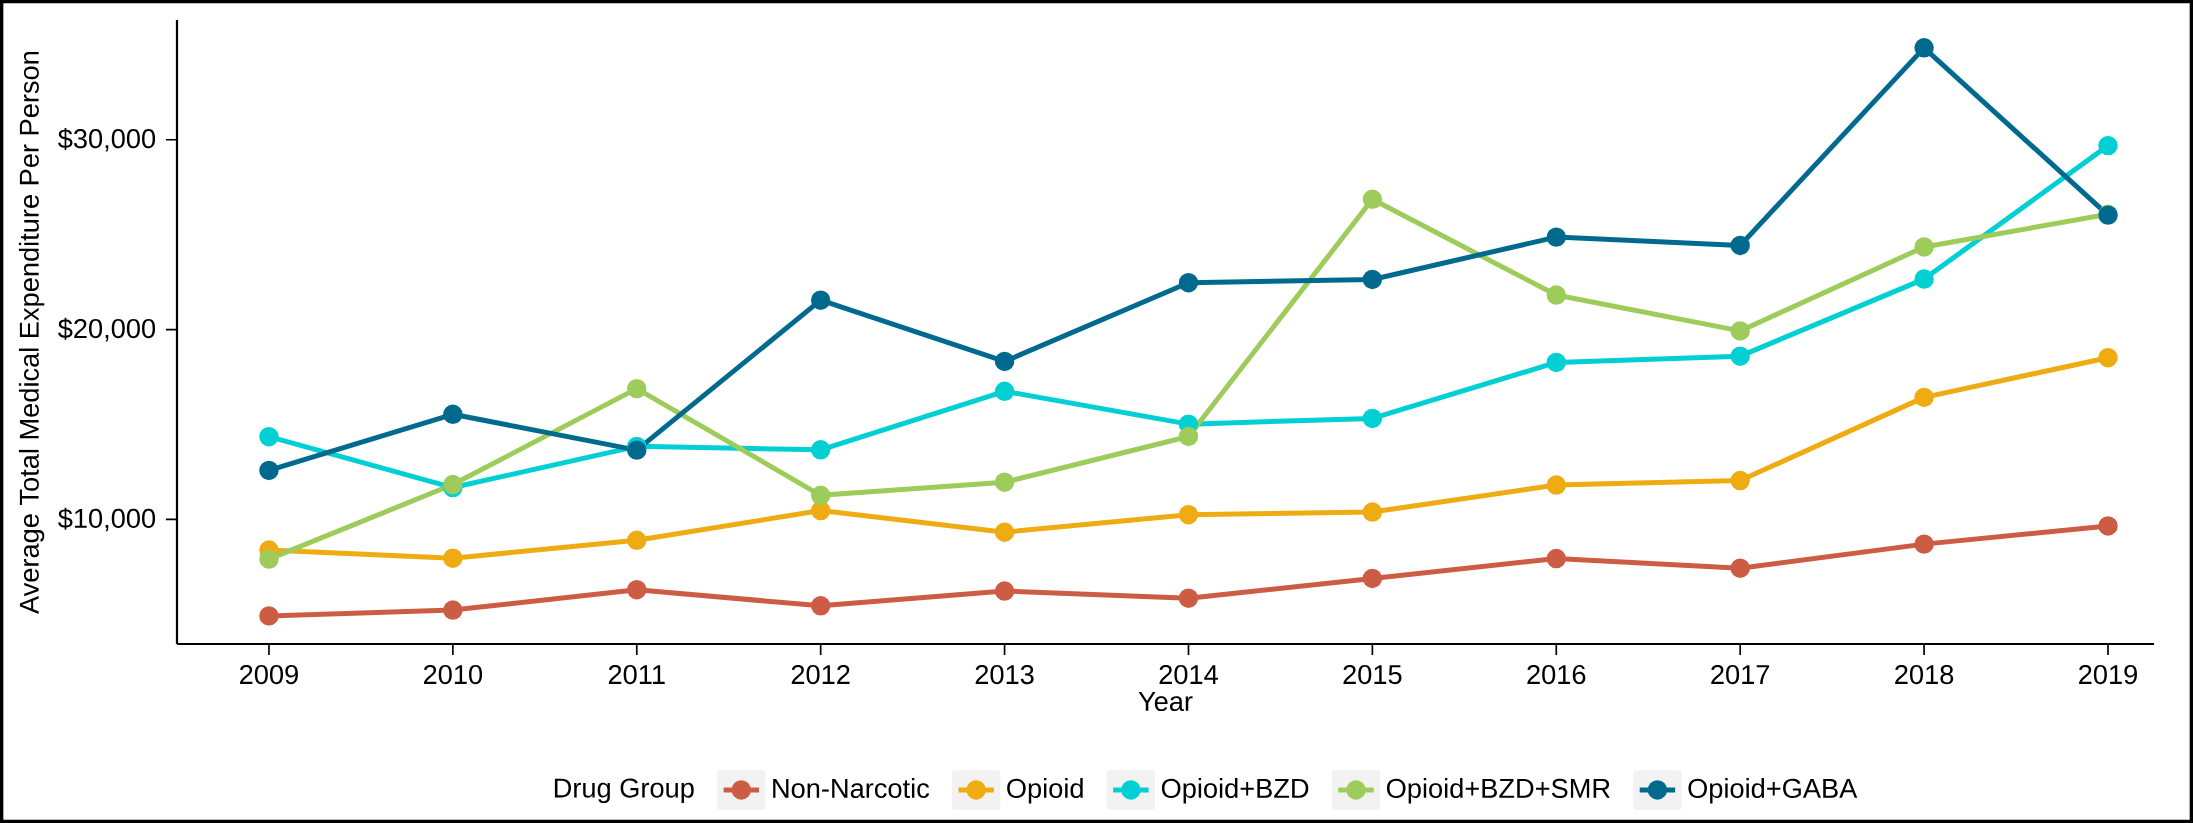 The width and height of the screenshot is (2193, 823). What do you see at coordinates (269, 674) in the screenshot?
I see `x-tick-label: 2009` at bounding box center [269, 674].